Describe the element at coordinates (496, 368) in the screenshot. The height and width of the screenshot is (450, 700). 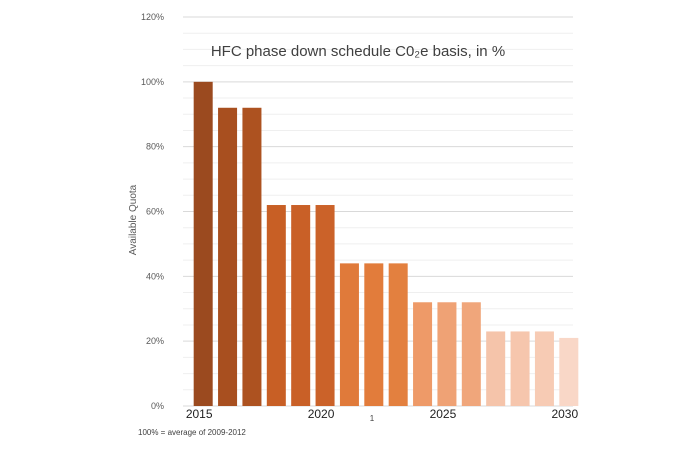
I see `bar-2027` at that location.